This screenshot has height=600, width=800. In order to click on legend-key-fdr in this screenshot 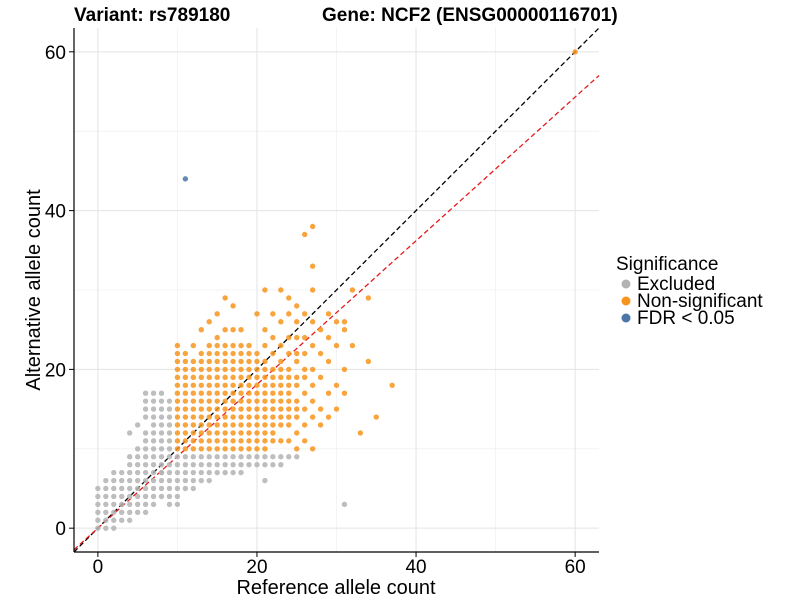, I will do `click(626, 318)`.